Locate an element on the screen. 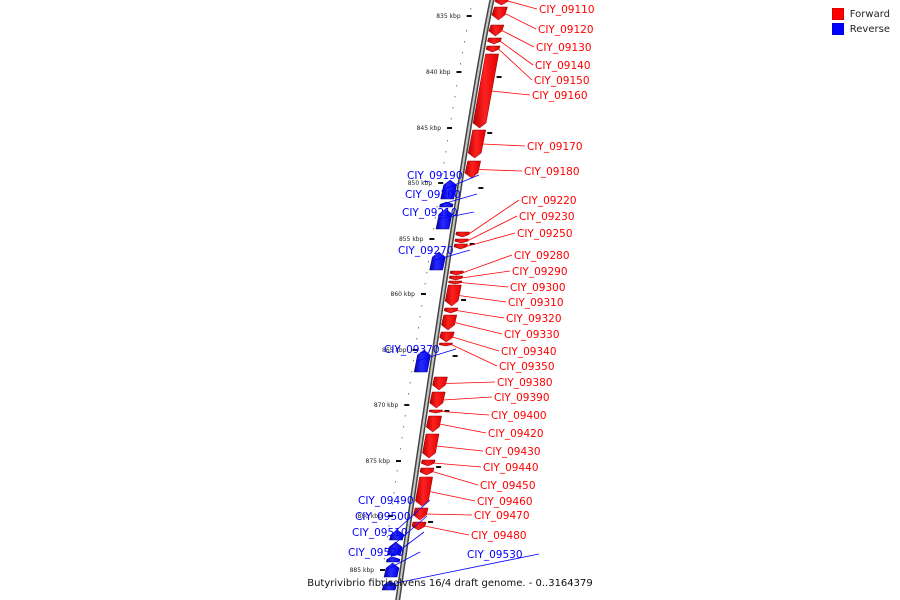 Image resolution: width=900 pixels, height=600 pixels. ruler-label: 845 kbp is located at coordinates (429, 128).